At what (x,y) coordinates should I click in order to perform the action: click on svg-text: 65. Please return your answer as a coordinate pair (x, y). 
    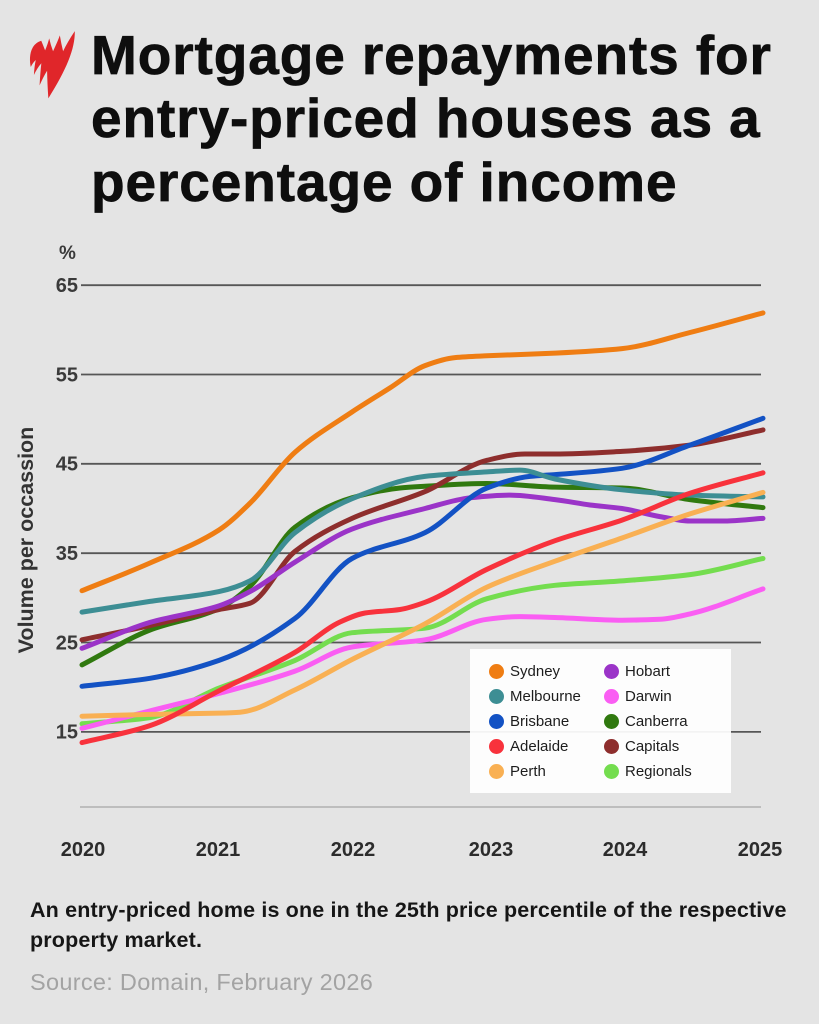
    Looking at the image, I should click on (67, 286).